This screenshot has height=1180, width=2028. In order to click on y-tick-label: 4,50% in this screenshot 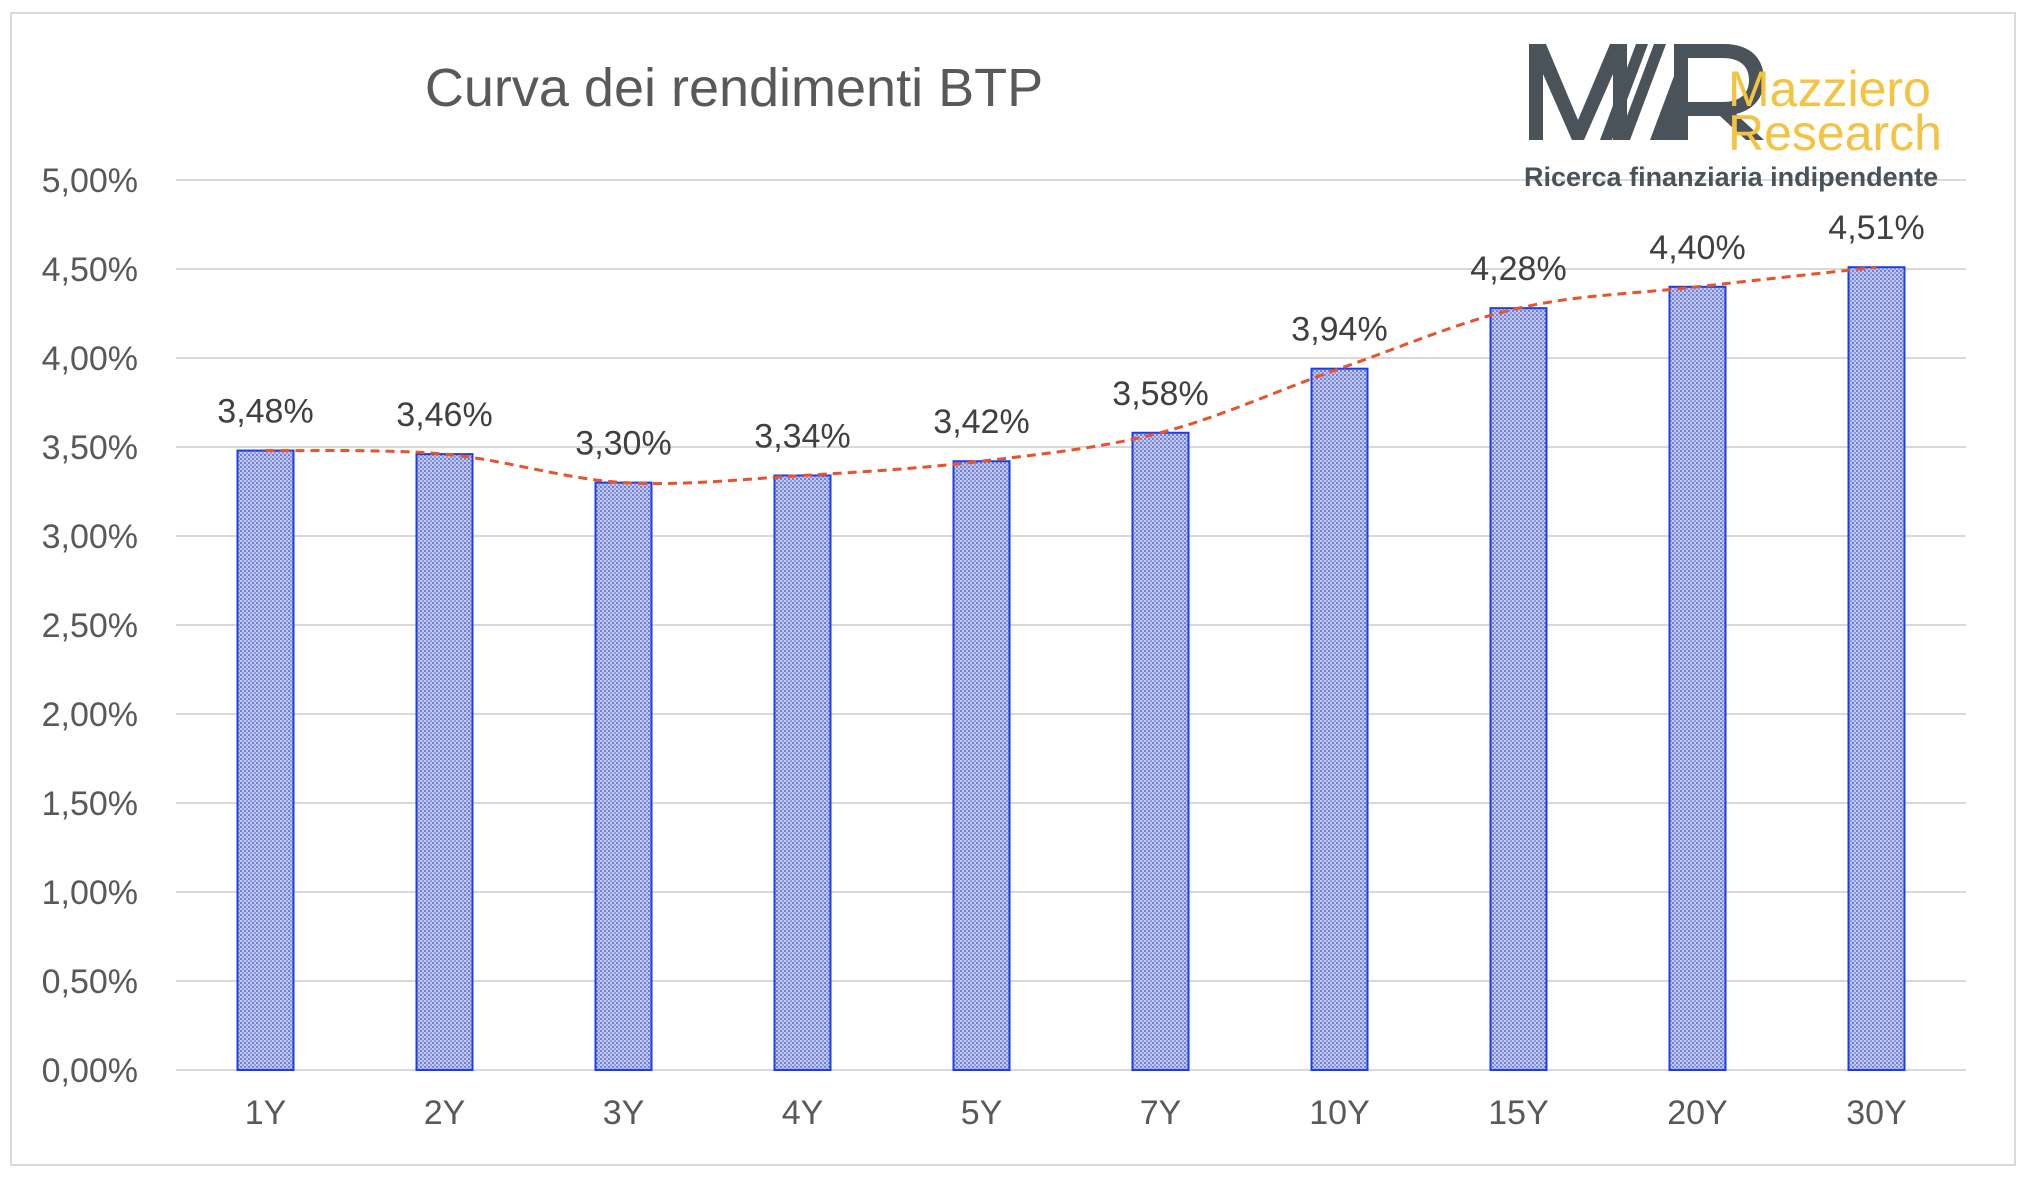, I will do `click(90, 270)`.